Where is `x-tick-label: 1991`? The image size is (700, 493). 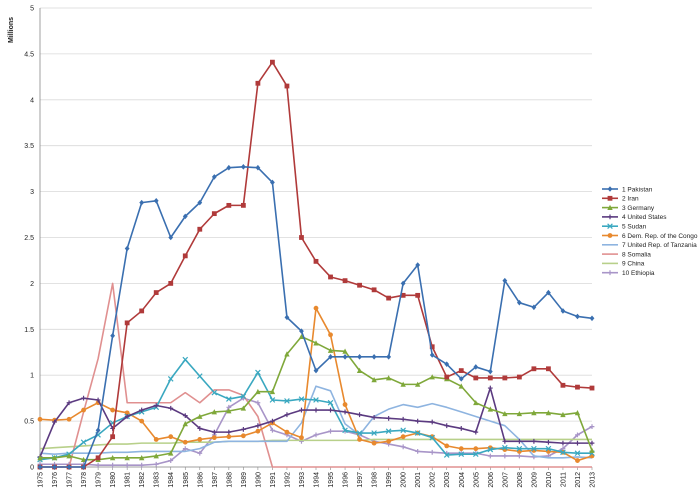 x-tick-label: 1991 is located at coordinates (273, 480).